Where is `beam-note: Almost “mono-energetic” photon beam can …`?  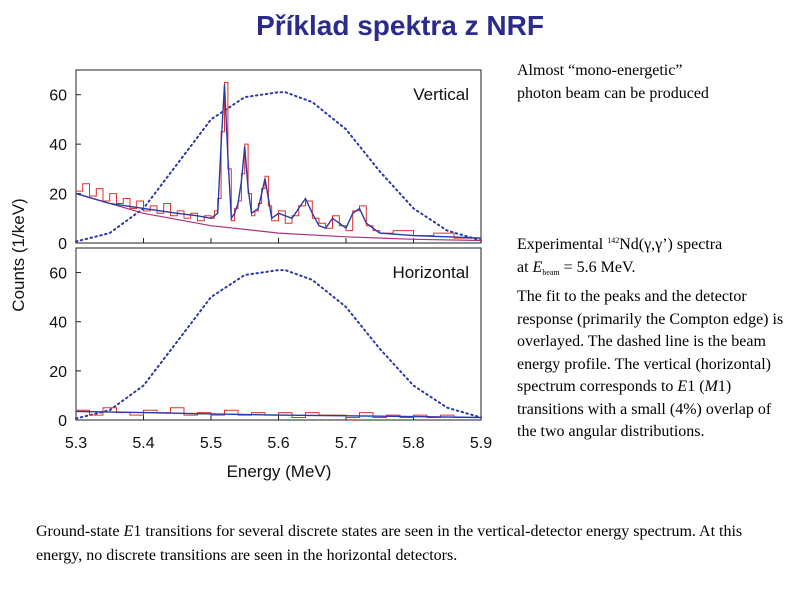 beam-note: Almost “mono-energetic” photon beam can … is located at coordinates (652, 82).